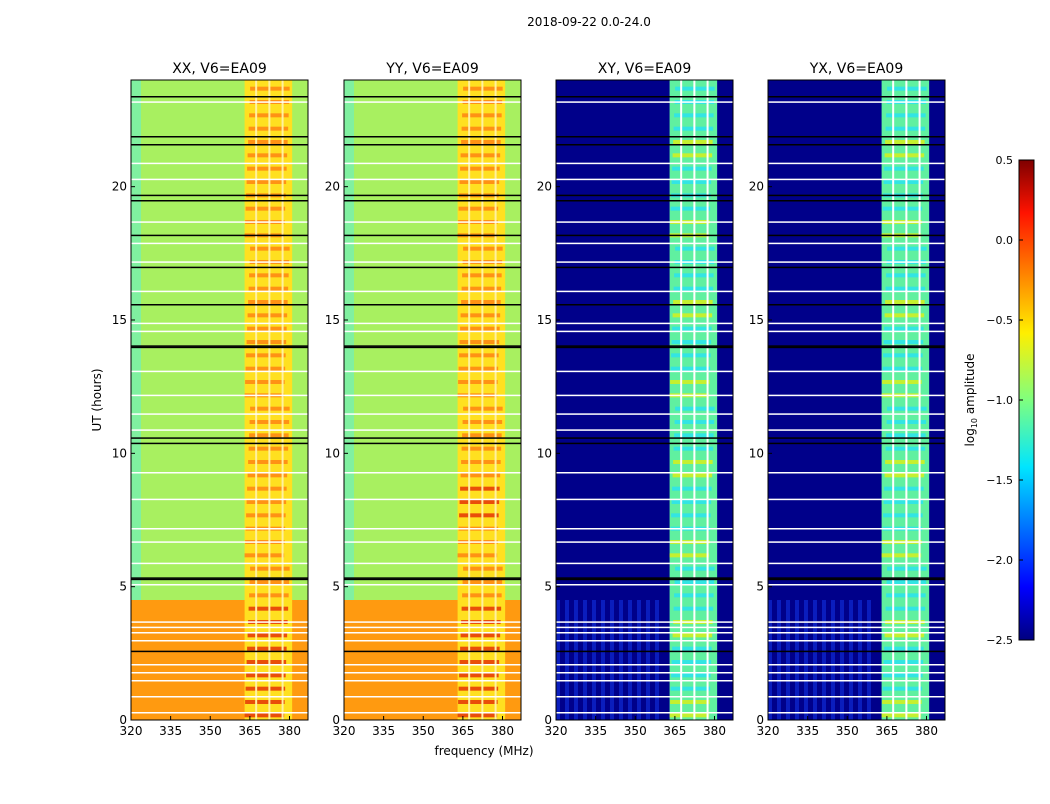  Describe the element at coordinates (999, 480) in the screenshot. I see `colorbar-tick-label: −1.5` at that location.